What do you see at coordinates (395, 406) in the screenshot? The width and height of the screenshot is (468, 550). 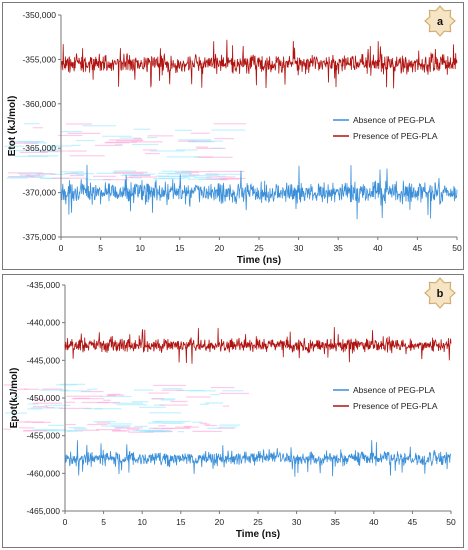 I see `legend-label: Presence of PEG-PLA` at bounding box center [395, 406].